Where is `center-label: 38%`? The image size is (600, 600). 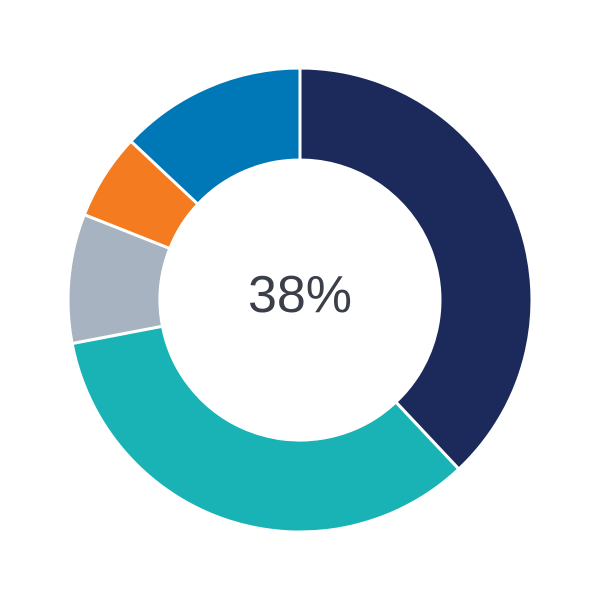 center-label: 38% is located at coordinates (300, 295).